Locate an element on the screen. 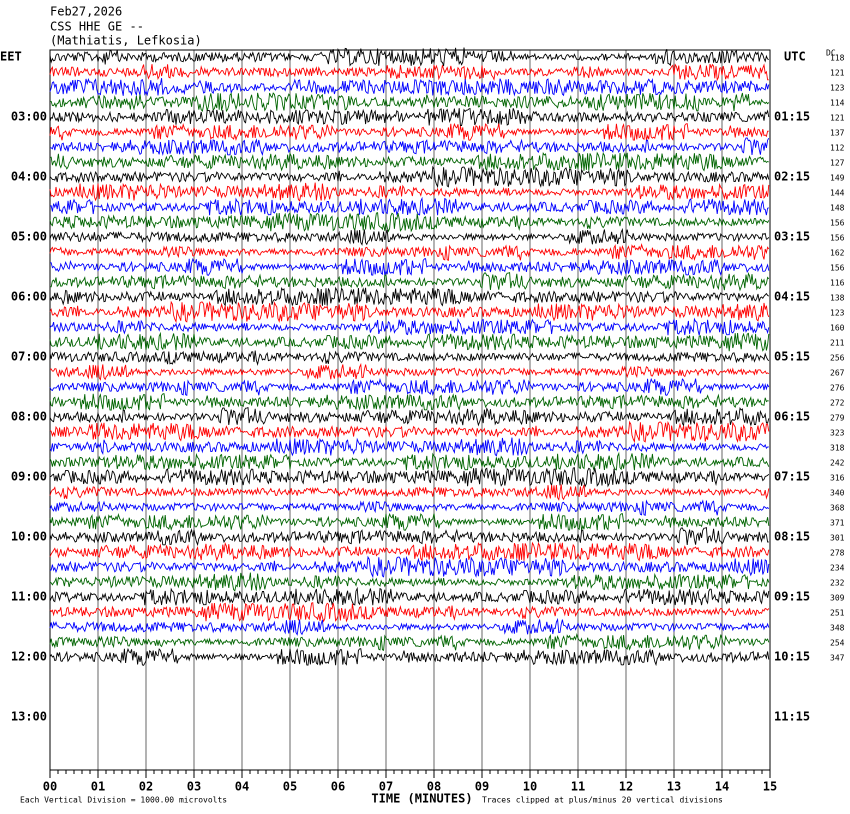  x-tick-label: 13 is located at coordinates (674, 787).